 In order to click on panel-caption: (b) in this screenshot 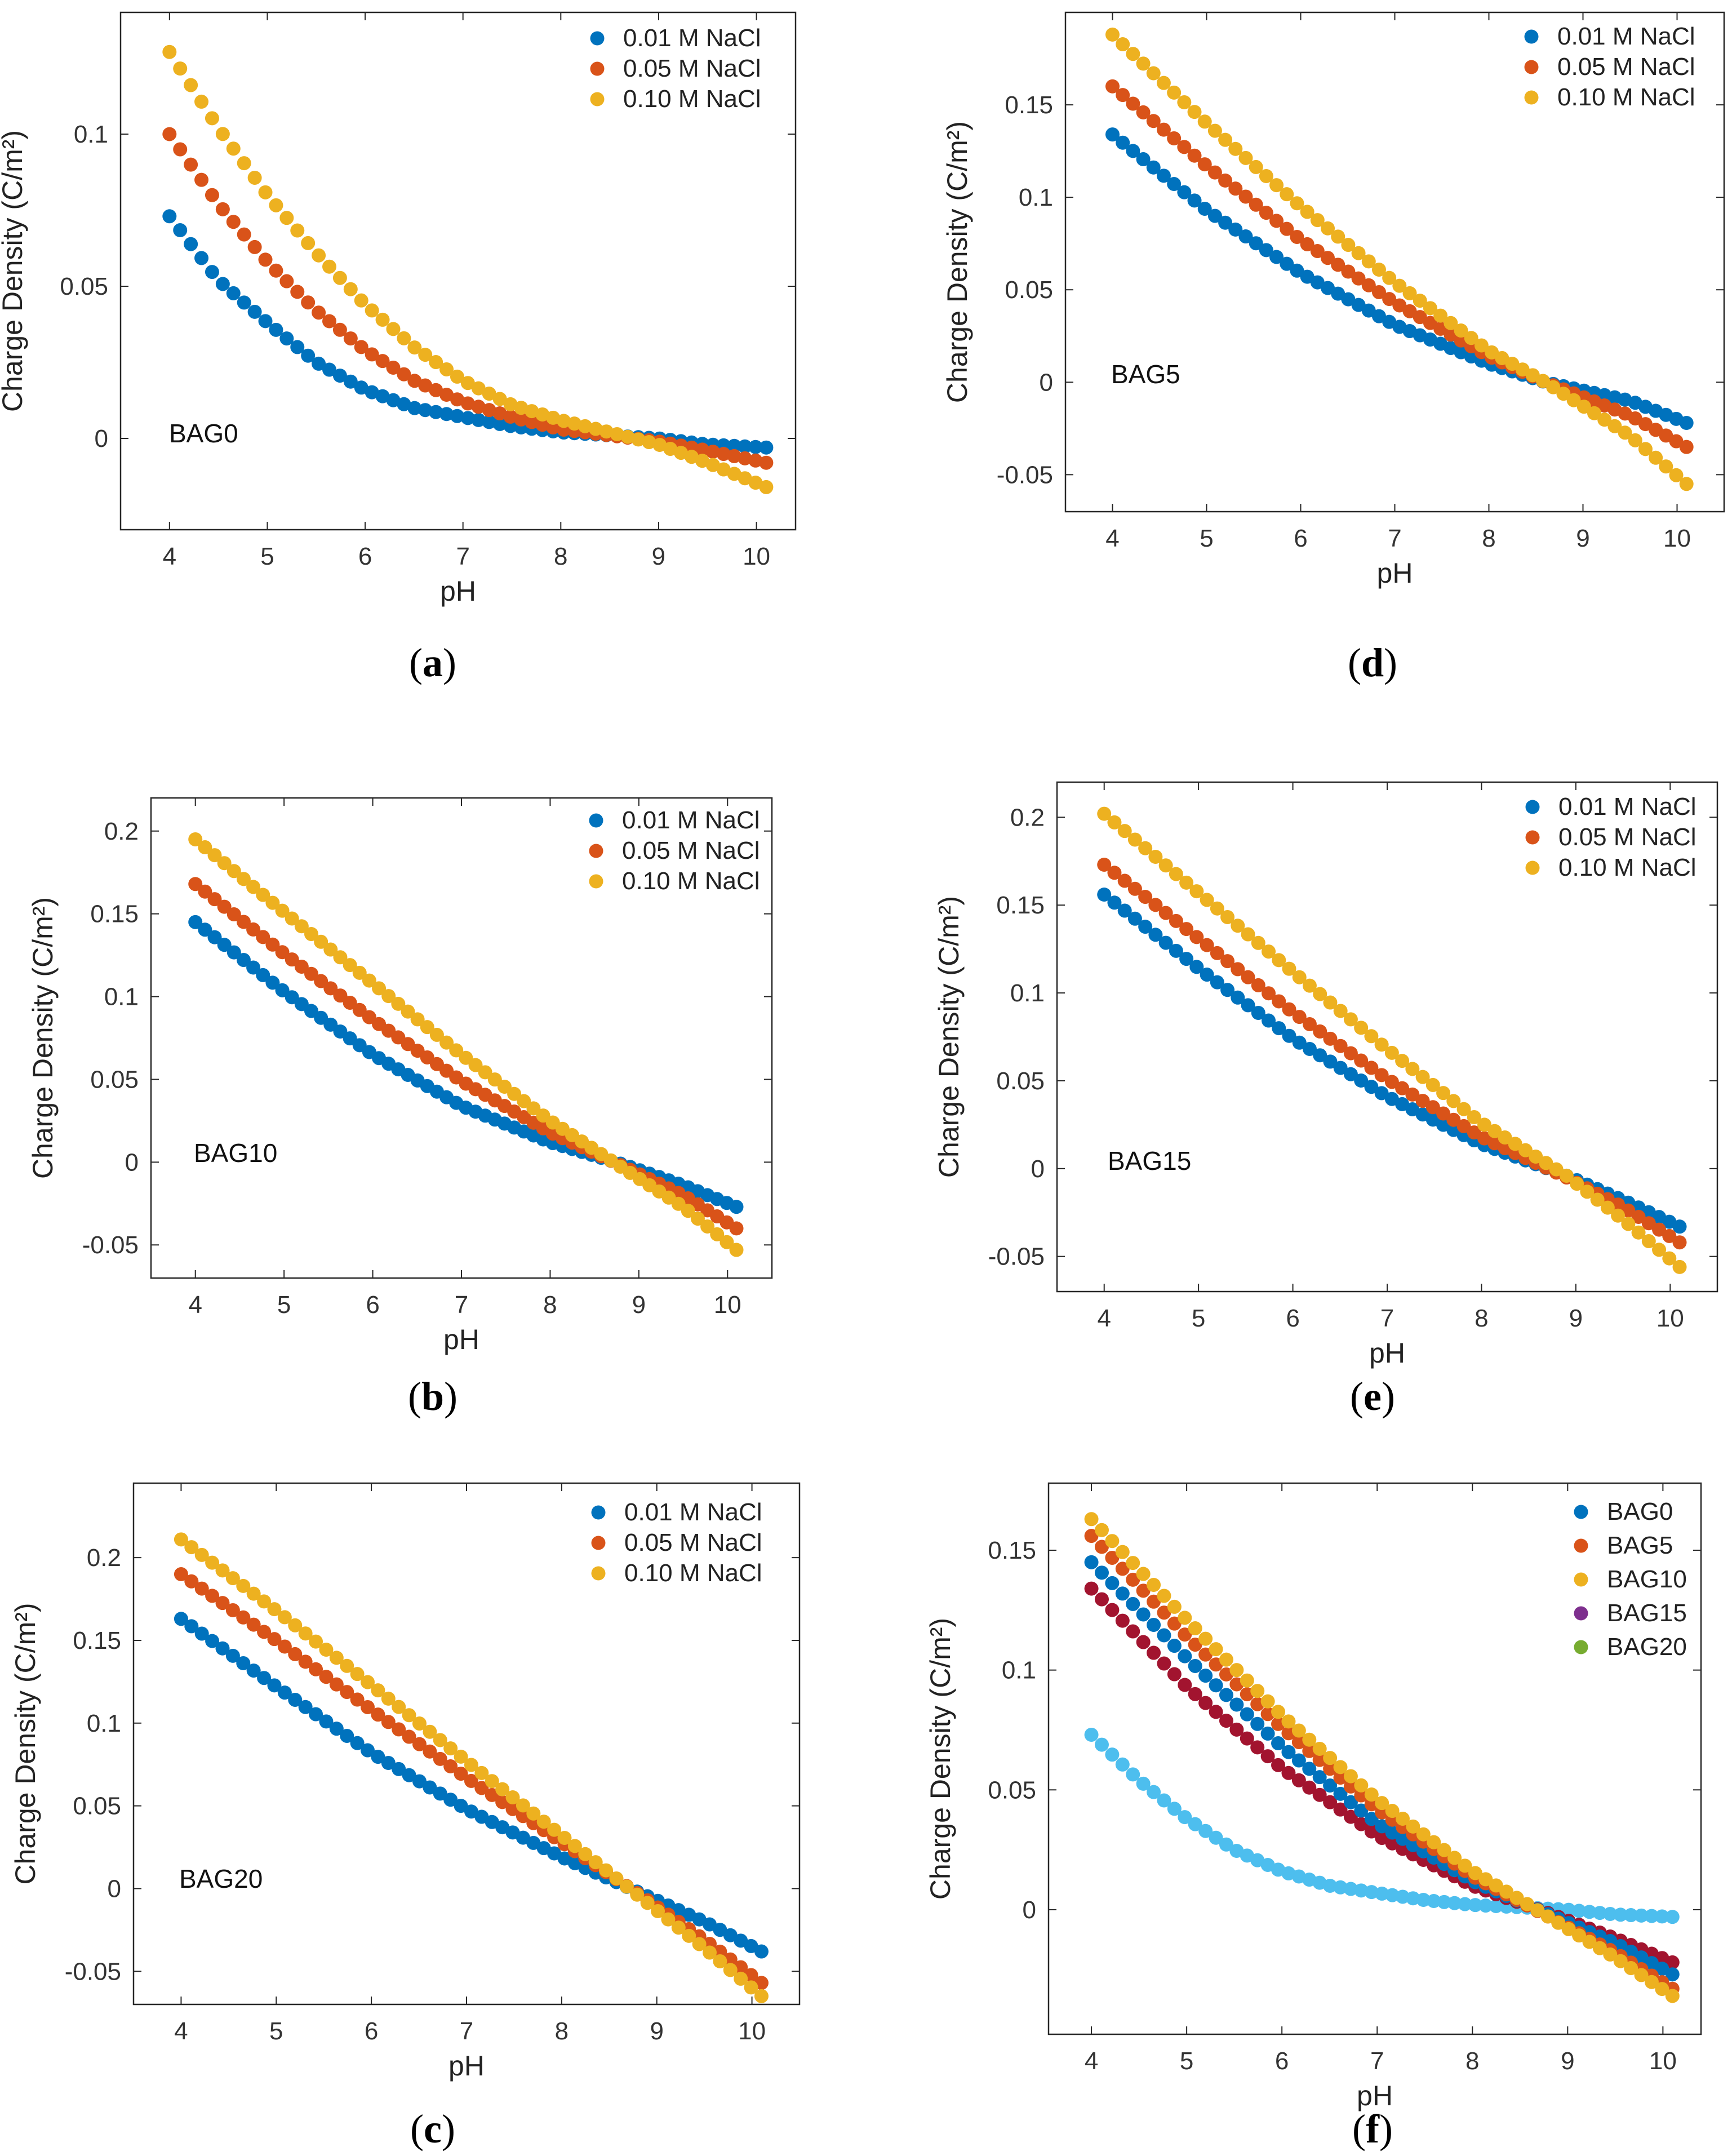, I will do `click(433, 1396)`.